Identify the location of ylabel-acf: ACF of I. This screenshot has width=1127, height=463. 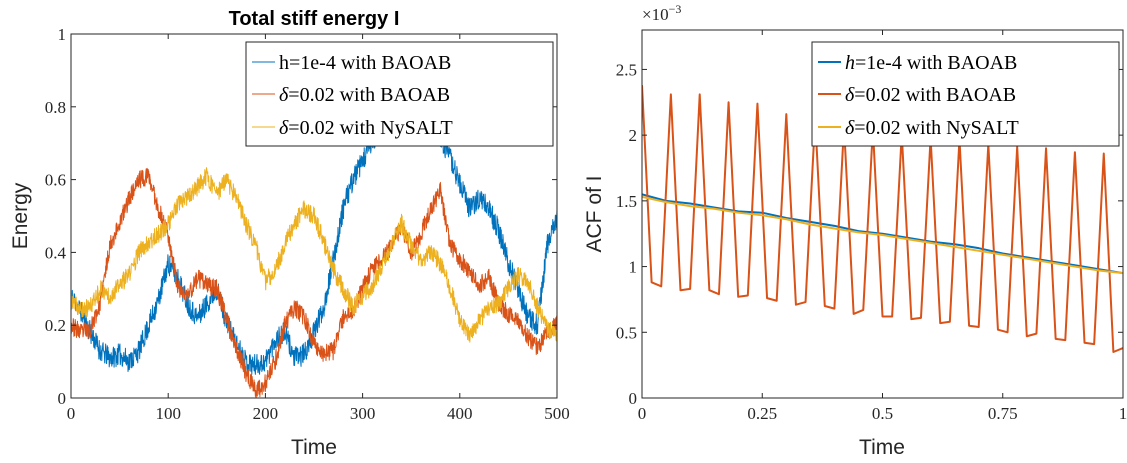
(594, 213).